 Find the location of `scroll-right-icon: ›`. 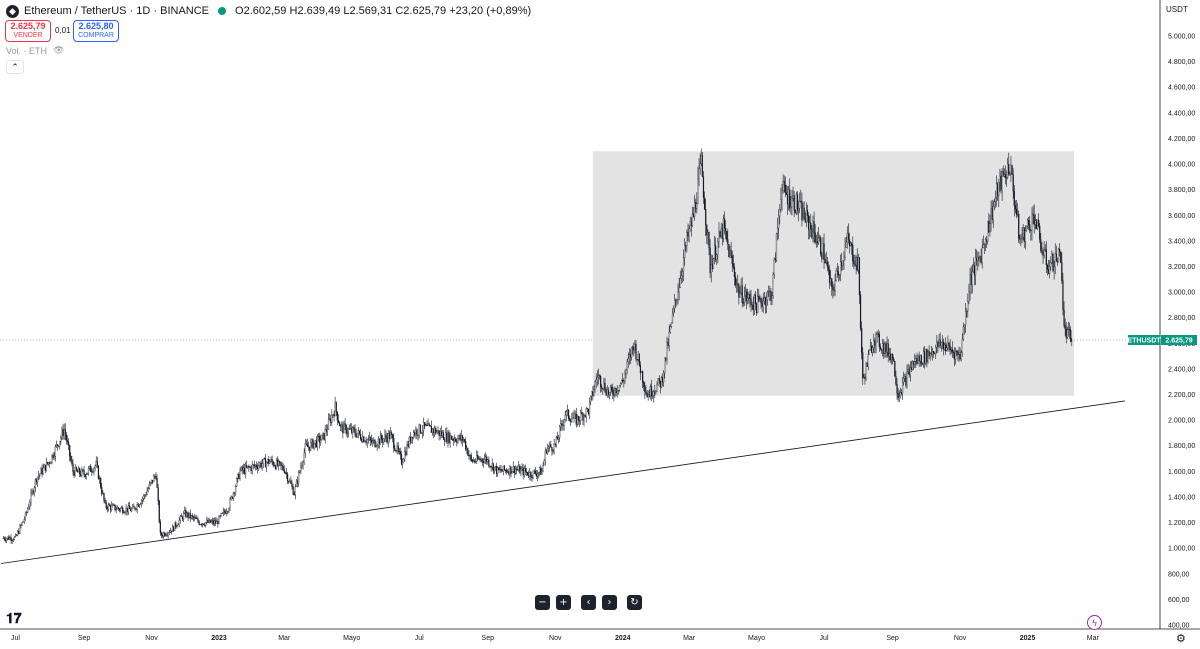

scroll-right-icon: › is located at coordinates (609, 602).